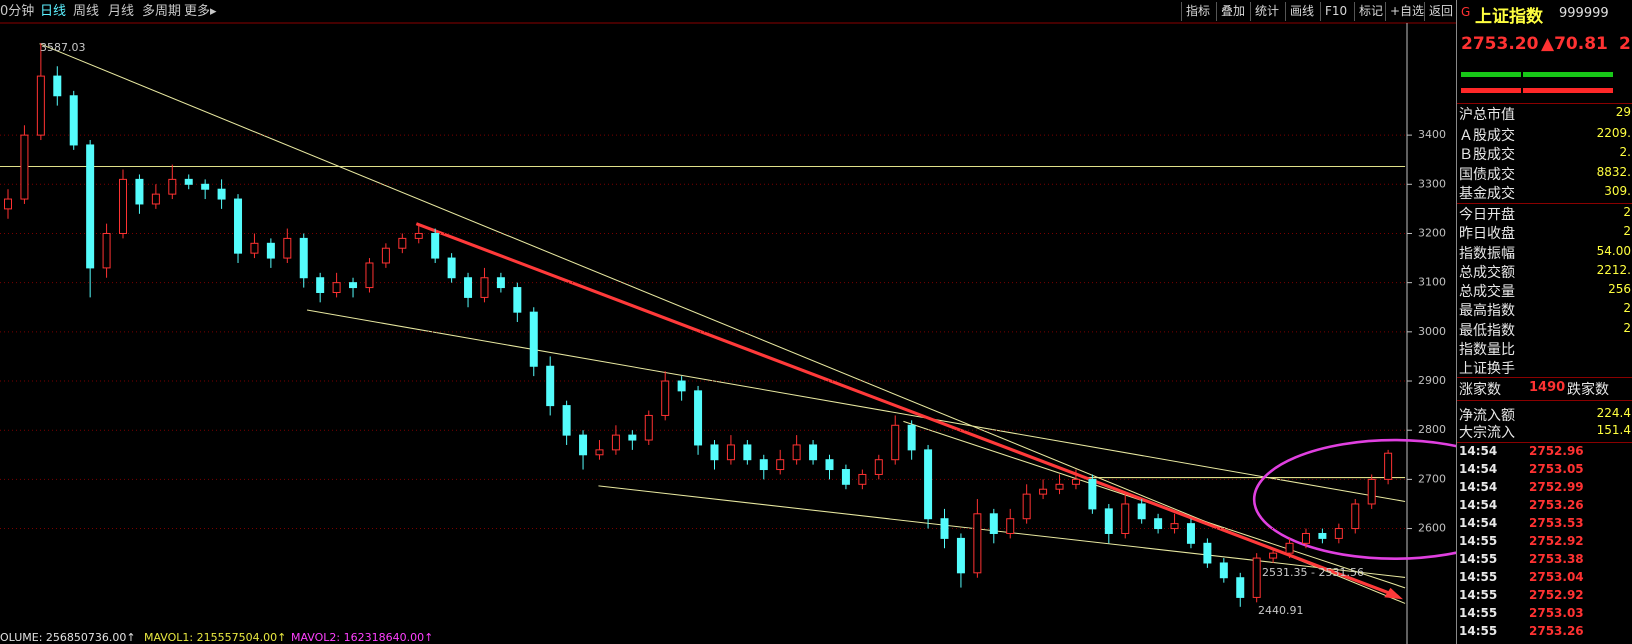 This screenshot has height=644, width=1632. I want to click on tool-button: 统计, so click(1266, 11).